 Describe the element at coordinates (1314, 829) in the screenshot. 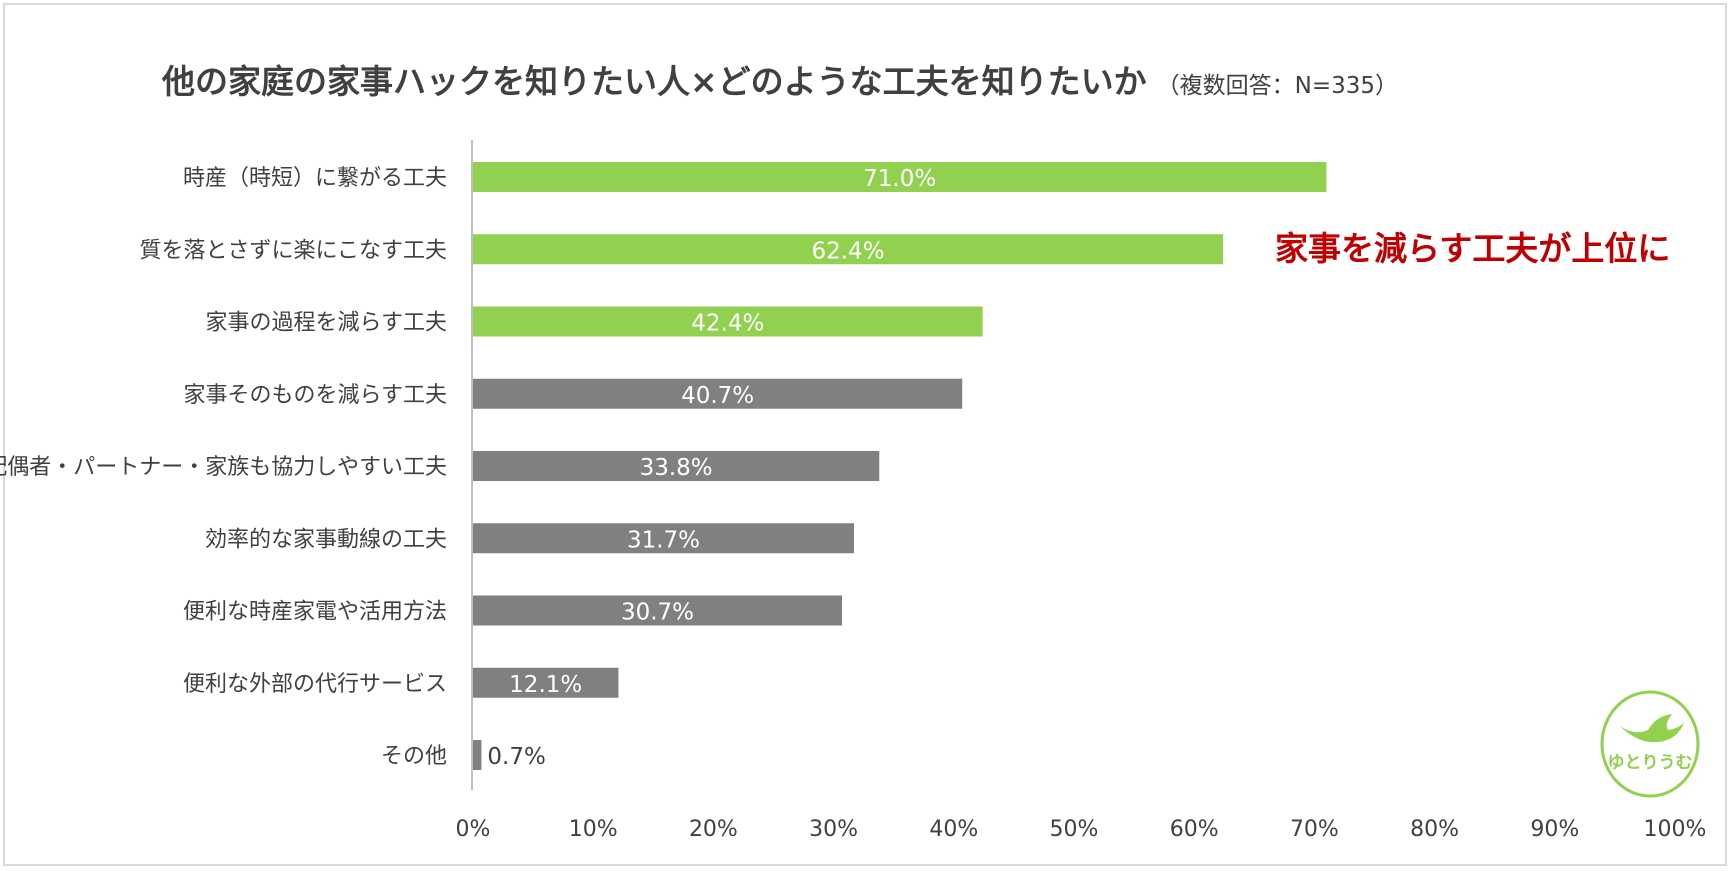

I see `x-tick-label: 70%` at that location.